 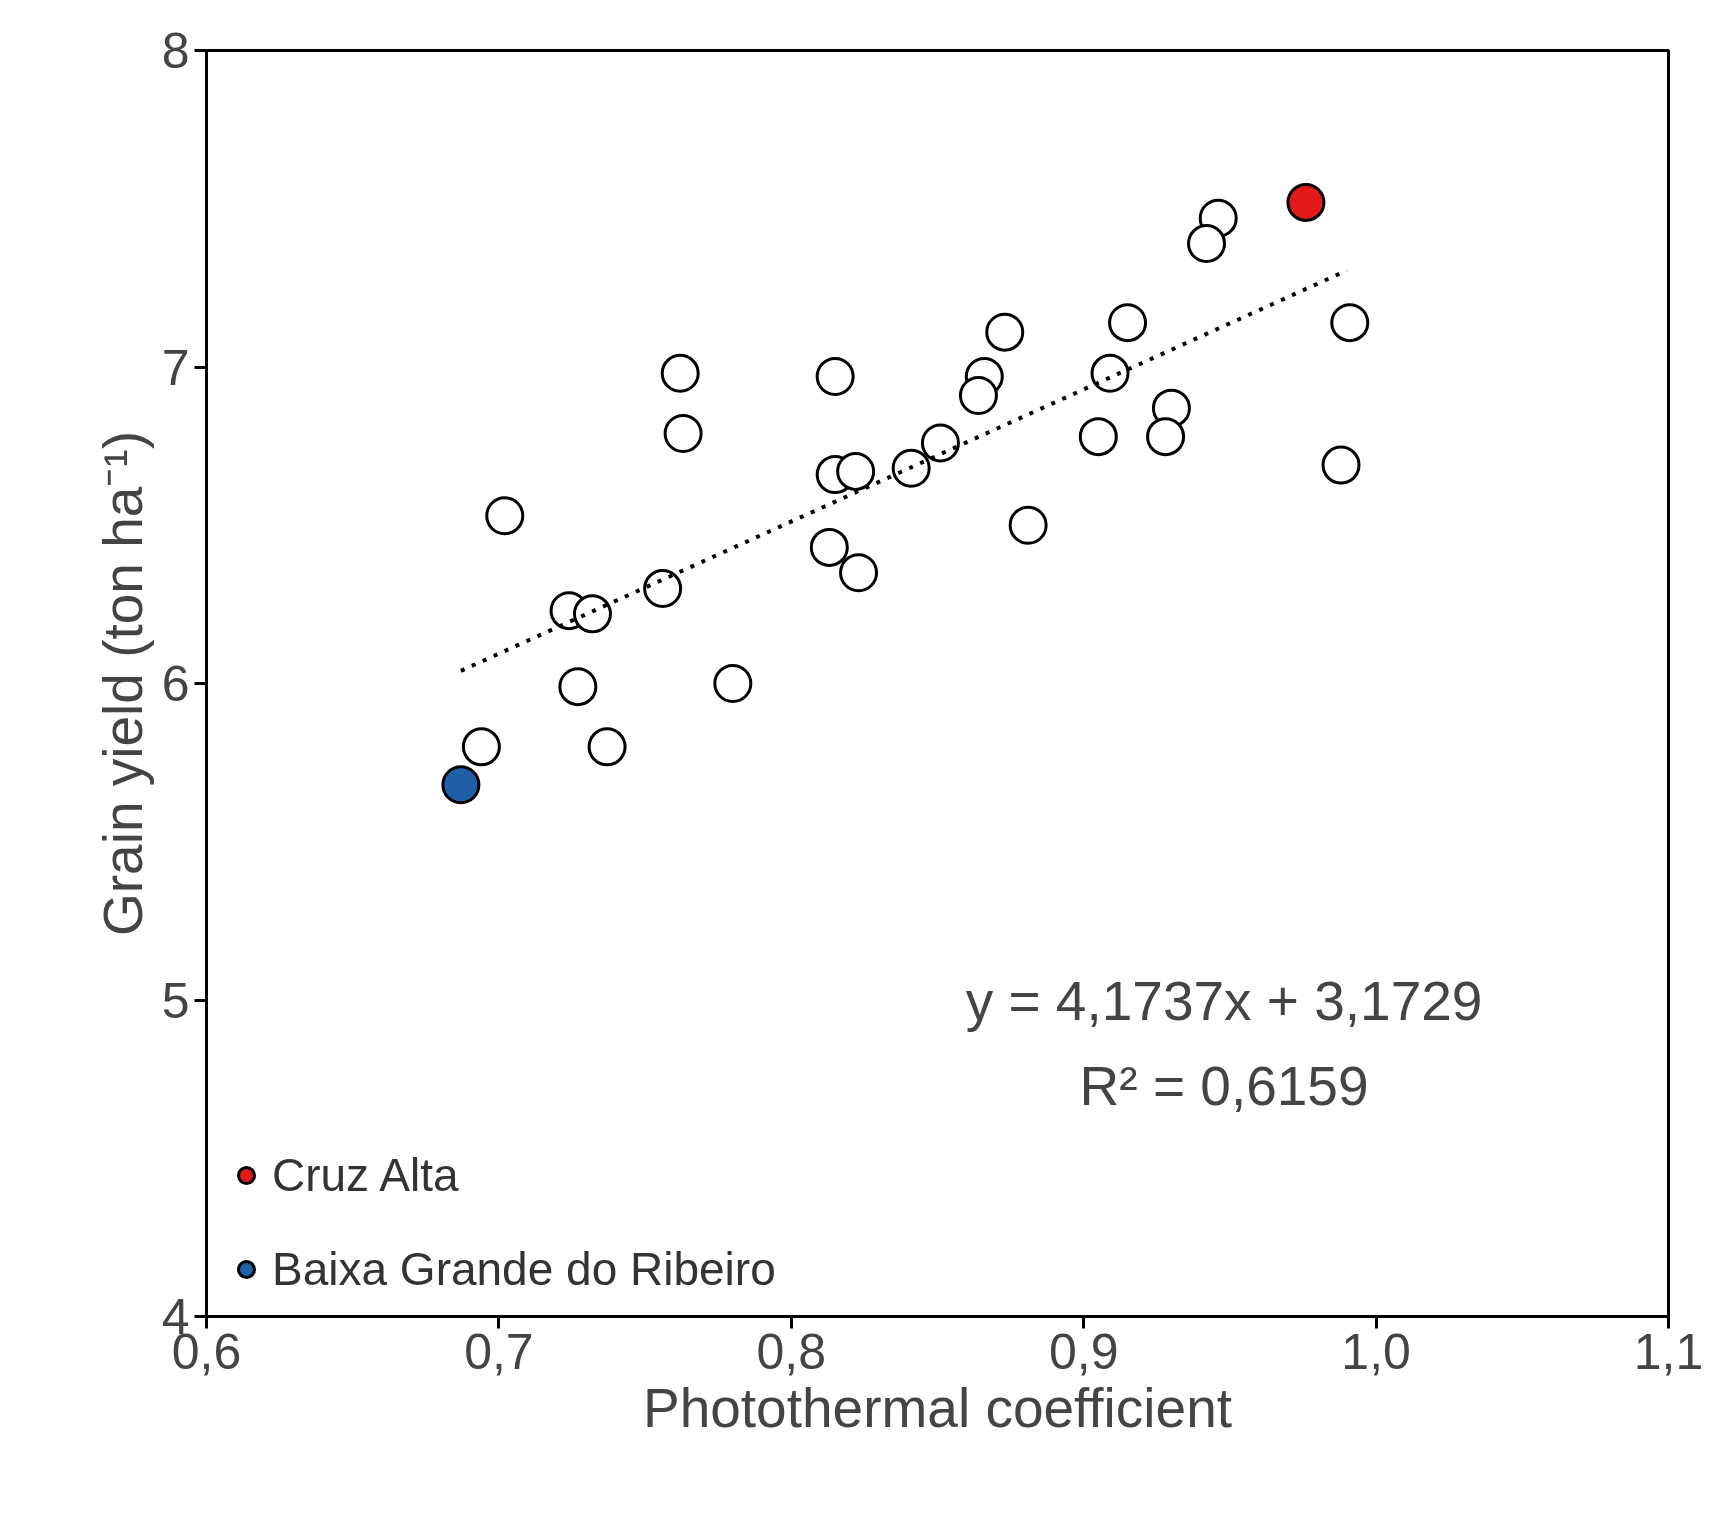 What do you see at coordinates (499, 1351) in the screenshot?
I see `x-tick-label: 0,7` at bounding box center [499, 1351].